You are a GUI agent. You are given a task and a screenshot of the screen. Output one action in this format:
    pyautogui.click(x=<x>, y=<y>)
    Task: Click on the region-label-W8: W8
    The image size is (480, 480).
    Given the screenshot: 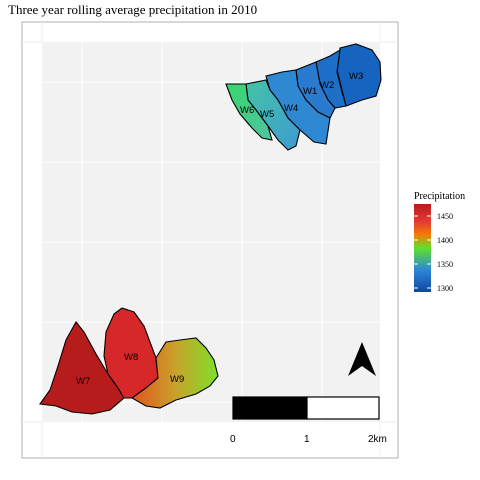 What is the action you would take?
    pyautogui.click(x=131, y=357)
    